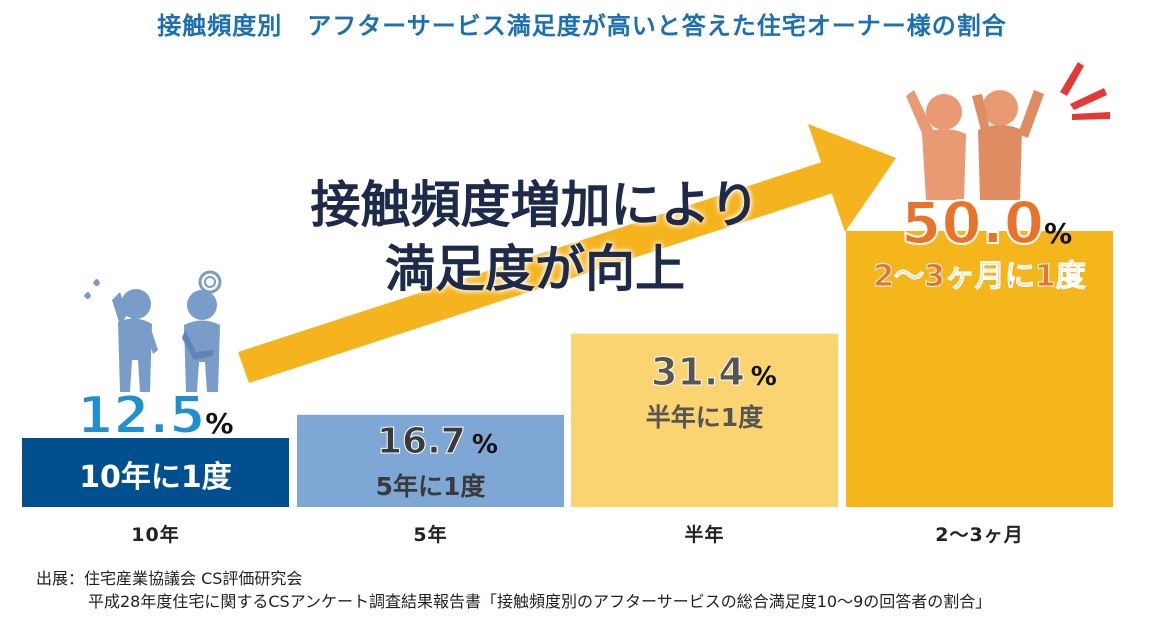 This screenshot has width=1164, height=620. I want to click on bar-2-3-months, so click(979, 369).